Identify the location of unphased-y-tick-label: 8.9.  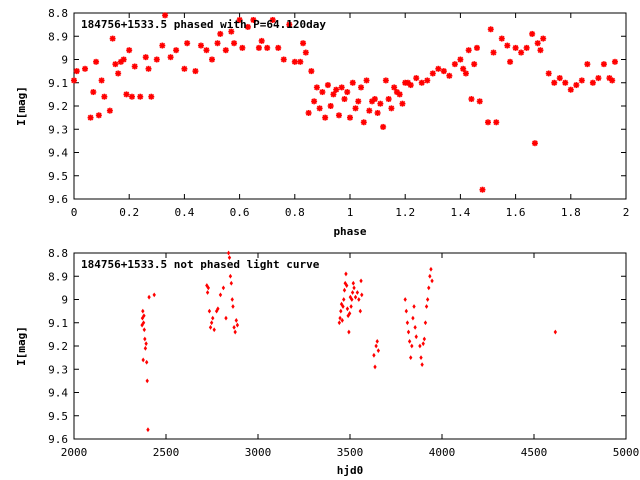
(58, 276).